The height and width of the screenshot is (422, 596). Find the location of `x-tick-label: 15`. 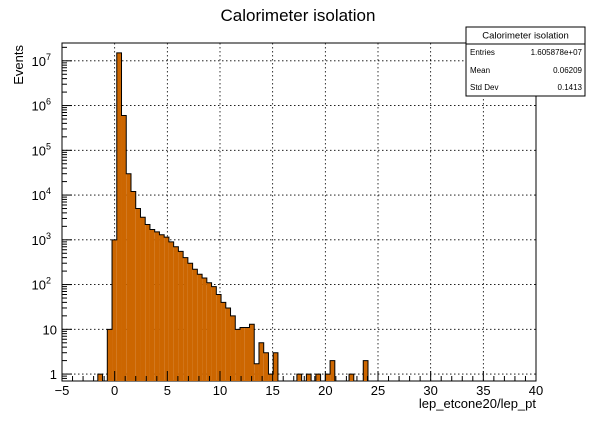

x-tick-label: 15 is located at coordinates (272, 390).